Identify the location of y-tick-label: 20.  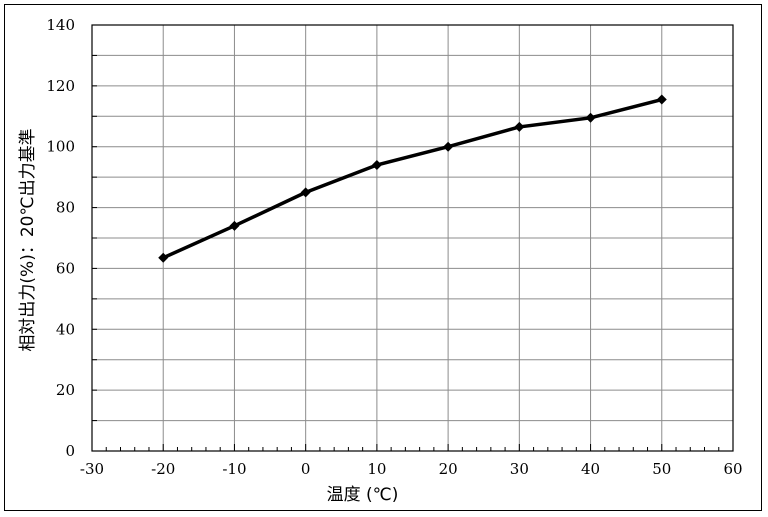
(65, 390).